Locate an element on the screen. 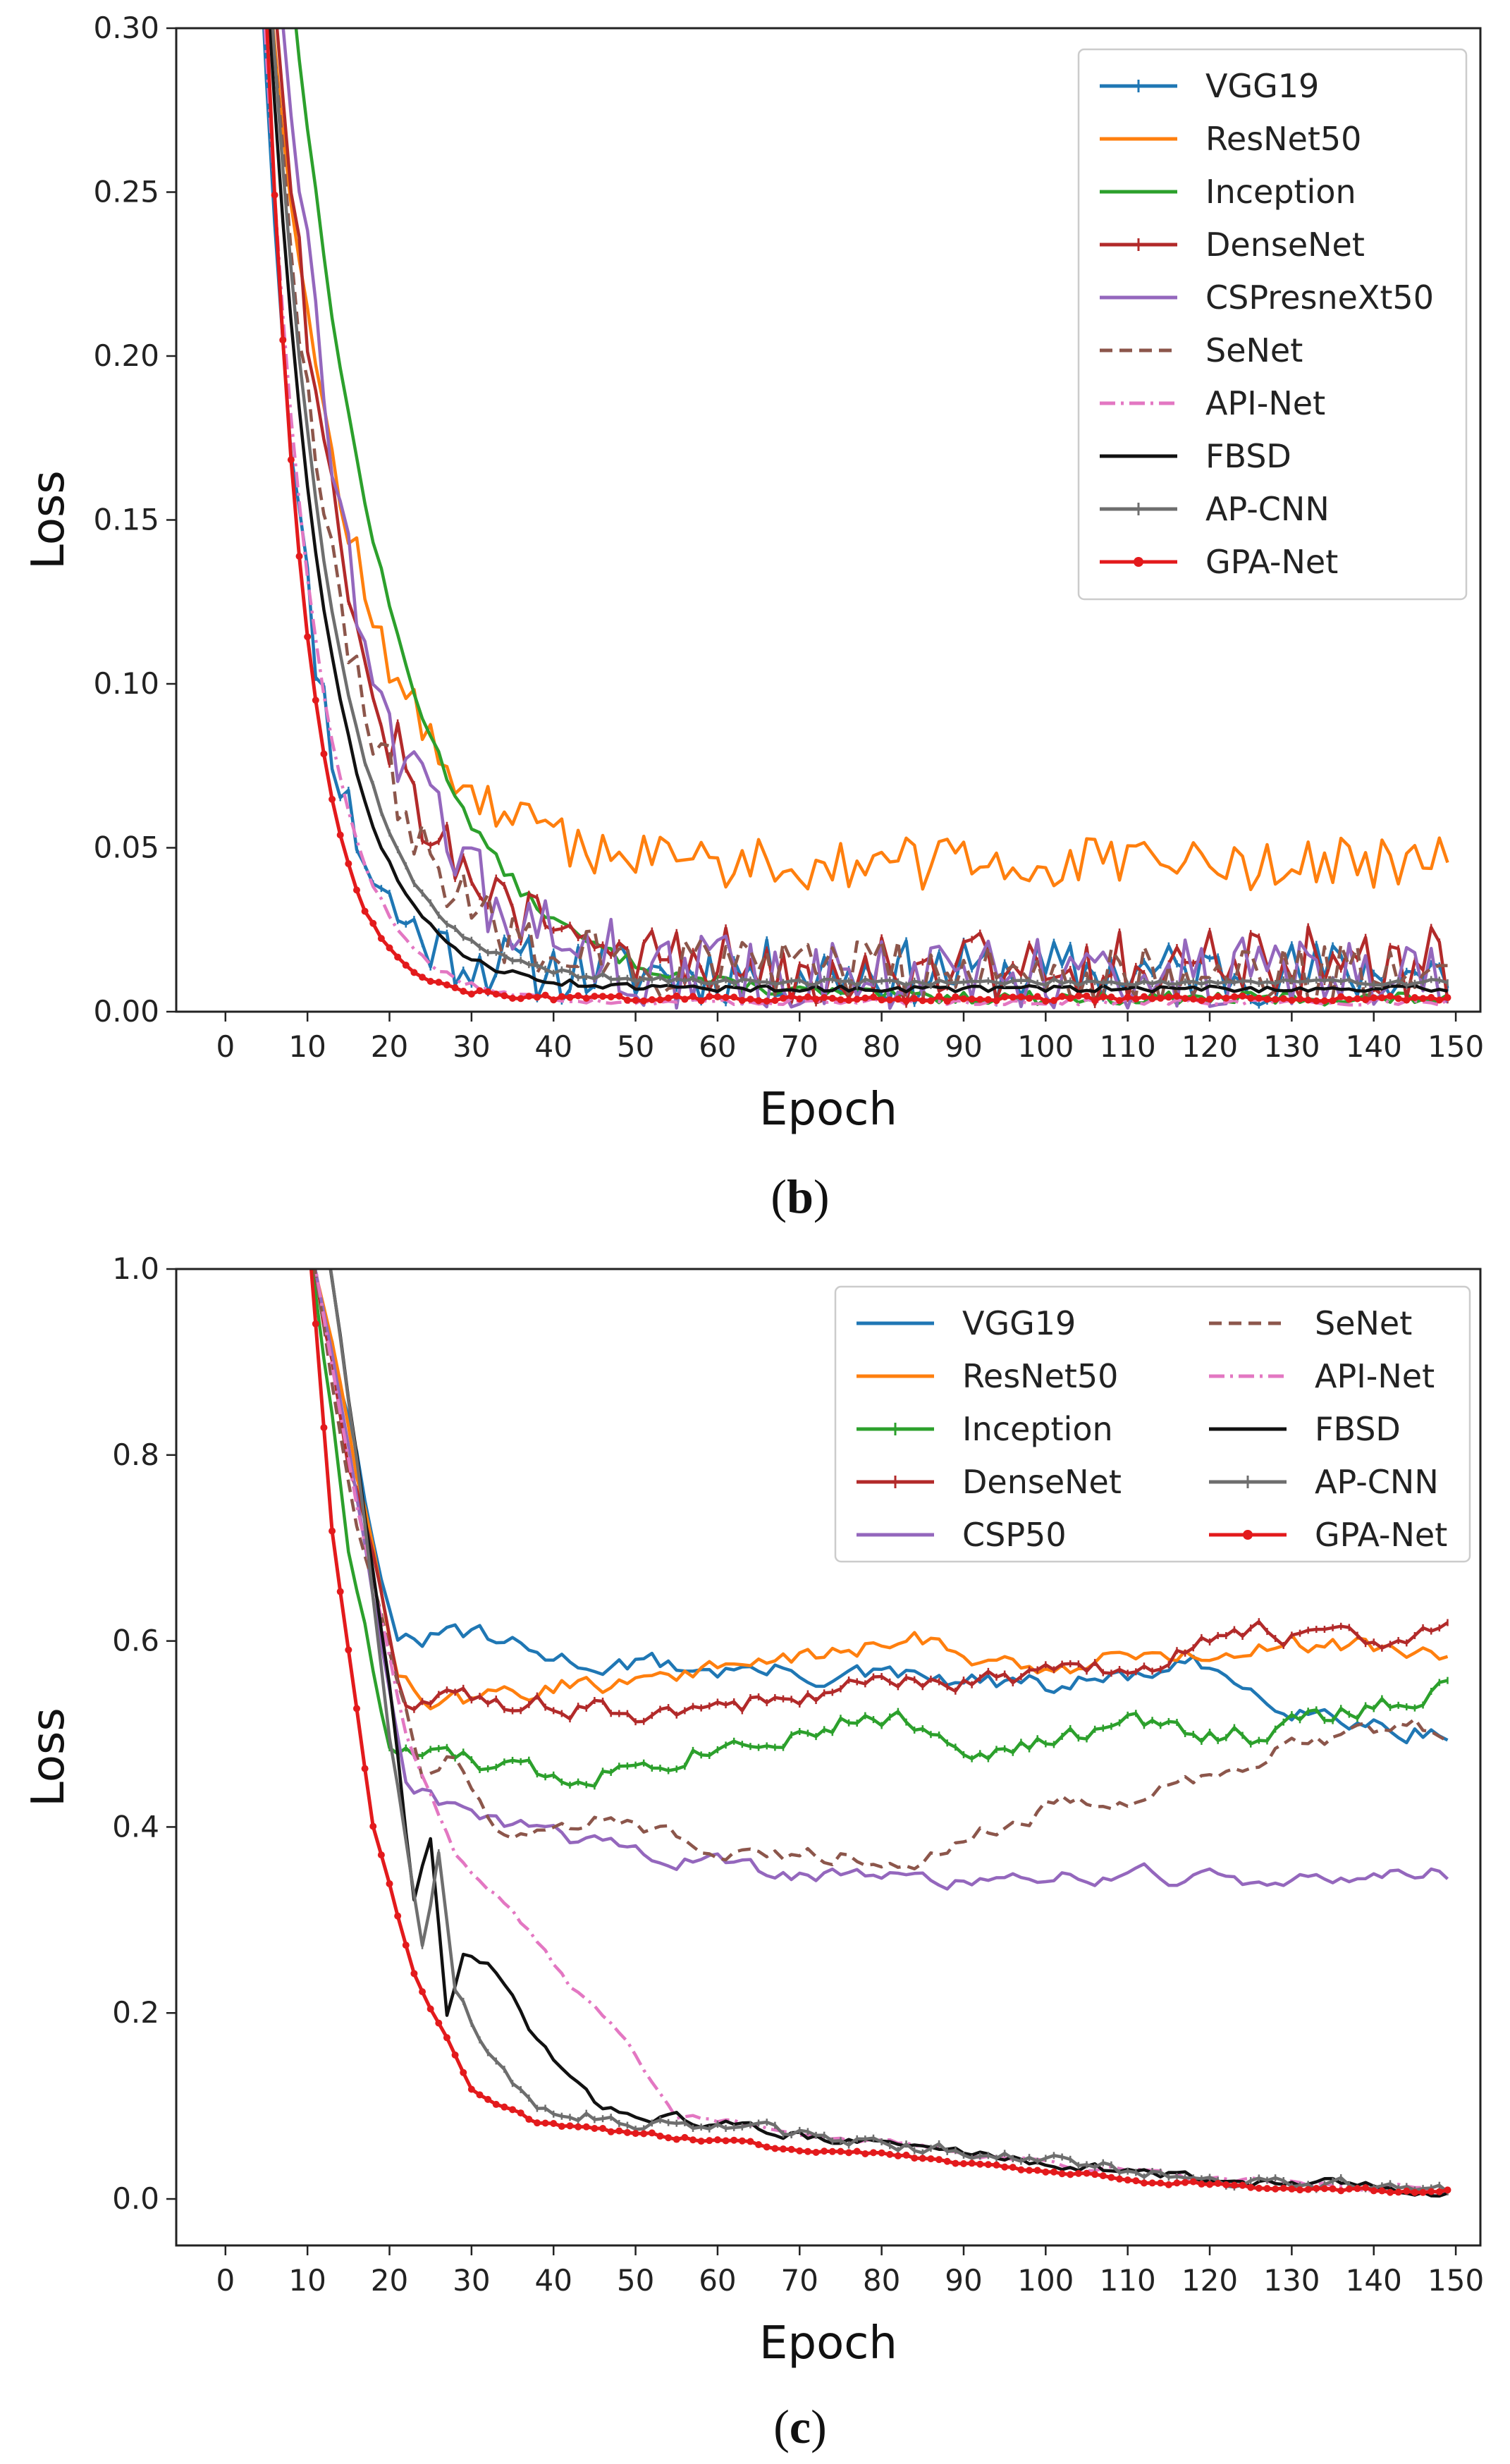 The image size is (1510, 2464). legend-label: FBSD is located at coordinates (1358, 1429).